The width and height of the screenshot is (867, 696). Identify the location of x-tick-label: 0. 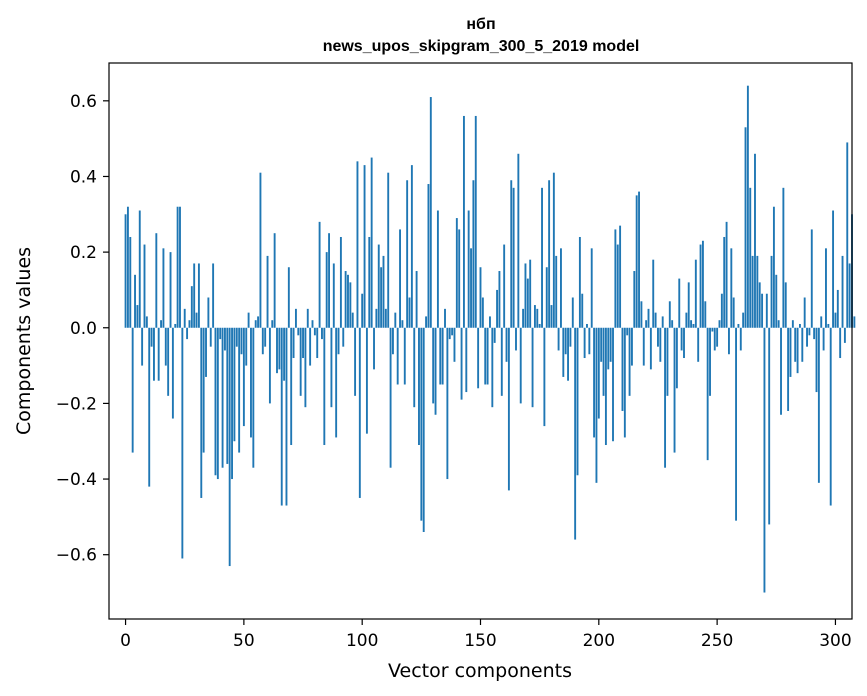
(125, 641).